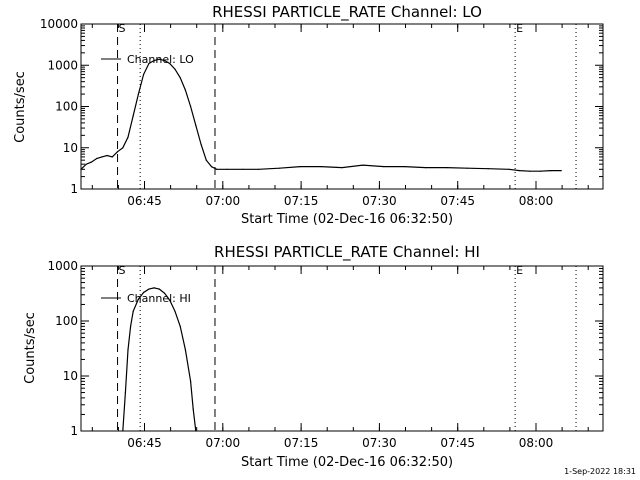 The image size is (640, 480). Describe the element at coordinates (301, 443) in the screenshot. I see `x-tick-label: 07:15` at that location.